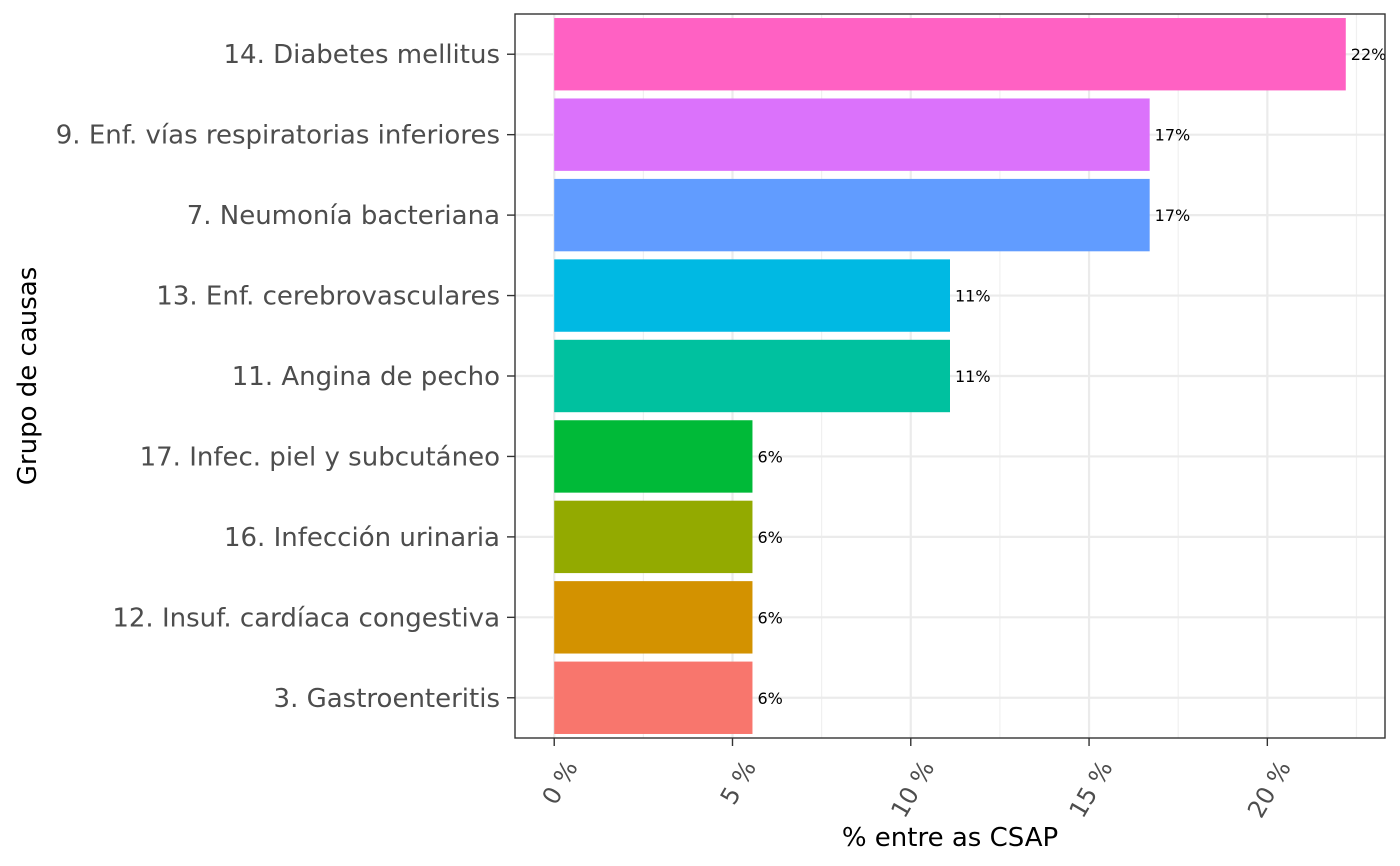 This screenshot has height=866, width=1400. Describe the element at coordinates (278, 136) in the screenshot. I see `category-label: 9. Enf. vías respiratorias inferiores` at that location.